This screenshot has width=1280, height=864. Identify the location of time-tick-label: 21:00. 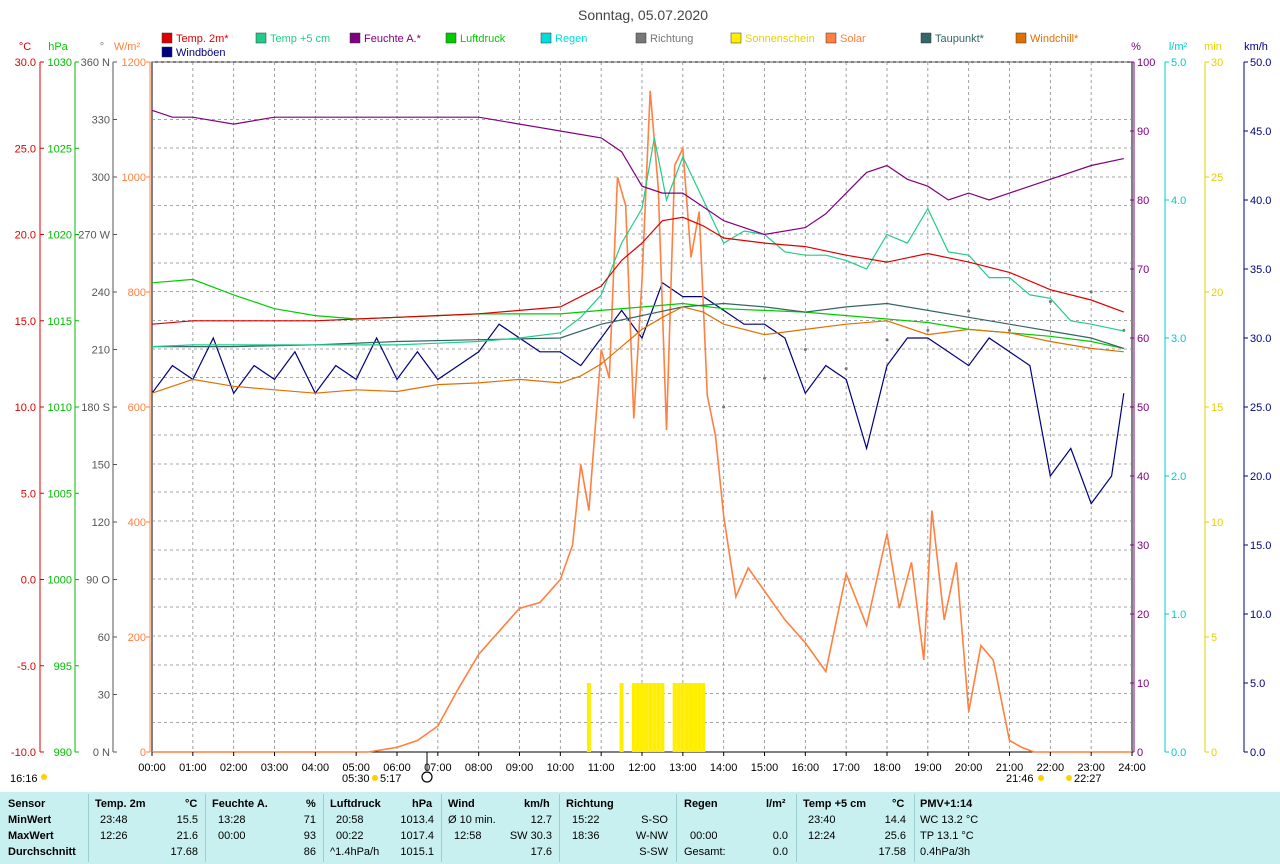
(1010, 768).